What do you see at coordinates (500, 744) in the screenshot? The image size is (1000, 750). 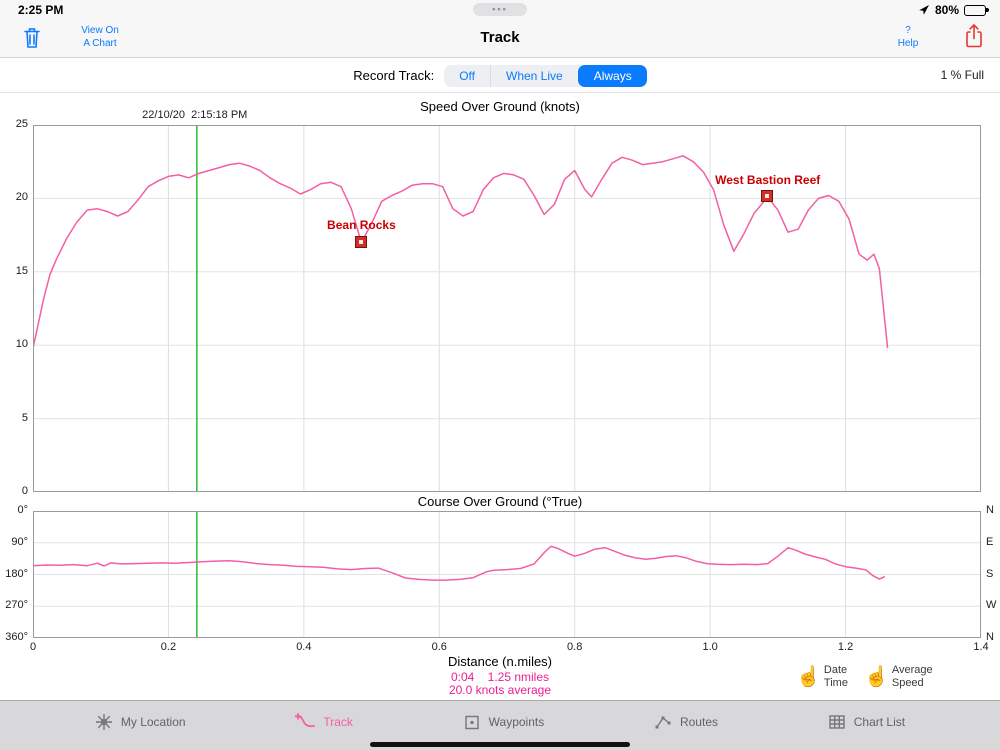 I see `home-indicator` at bounding box center [500, 744].